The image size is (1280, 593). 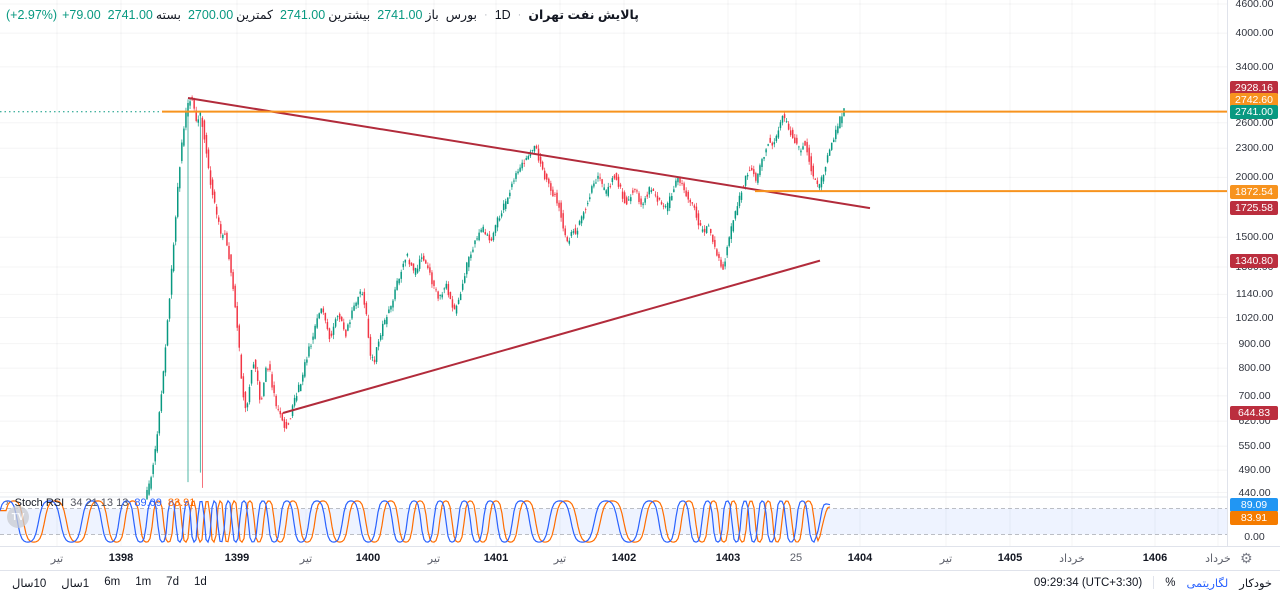 I want to click on range-button-1: 1سال, so click(x=75, y=583).